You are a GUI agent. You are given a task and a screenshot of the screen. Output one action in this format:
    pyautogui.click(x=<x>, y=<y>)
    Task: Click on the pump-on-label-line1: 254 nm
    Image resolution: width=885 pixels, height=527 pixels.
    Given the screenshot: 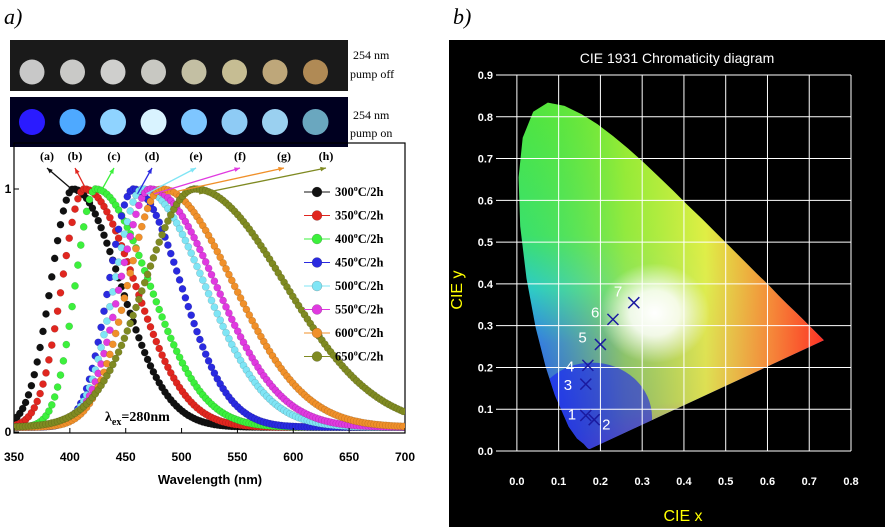 What is the action you would take?
    pyautogui.click(x=371, y=115)
    